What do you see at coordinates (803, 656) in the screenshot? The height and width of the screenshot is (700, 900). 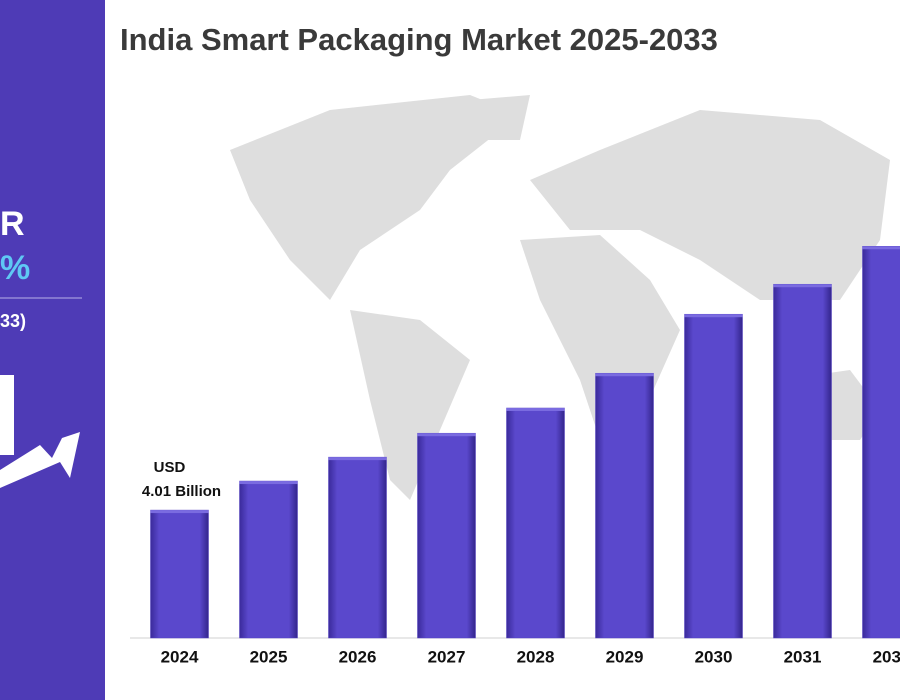 I see `x-tick-label: 2031` at bounding box center [803, 656].